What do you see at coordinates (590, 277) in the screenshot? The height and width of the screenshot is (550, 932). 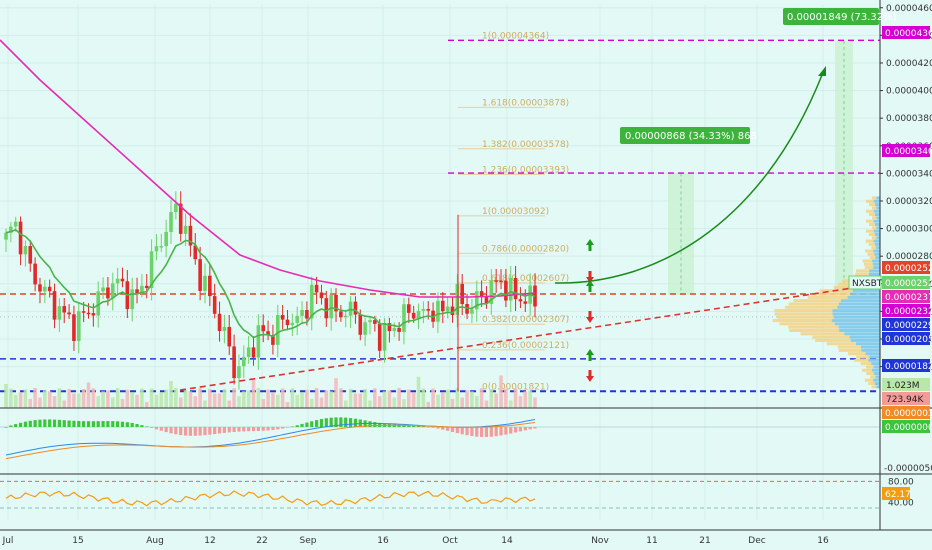 I see `down-arrow-icon` at bounding box center [590, 277].